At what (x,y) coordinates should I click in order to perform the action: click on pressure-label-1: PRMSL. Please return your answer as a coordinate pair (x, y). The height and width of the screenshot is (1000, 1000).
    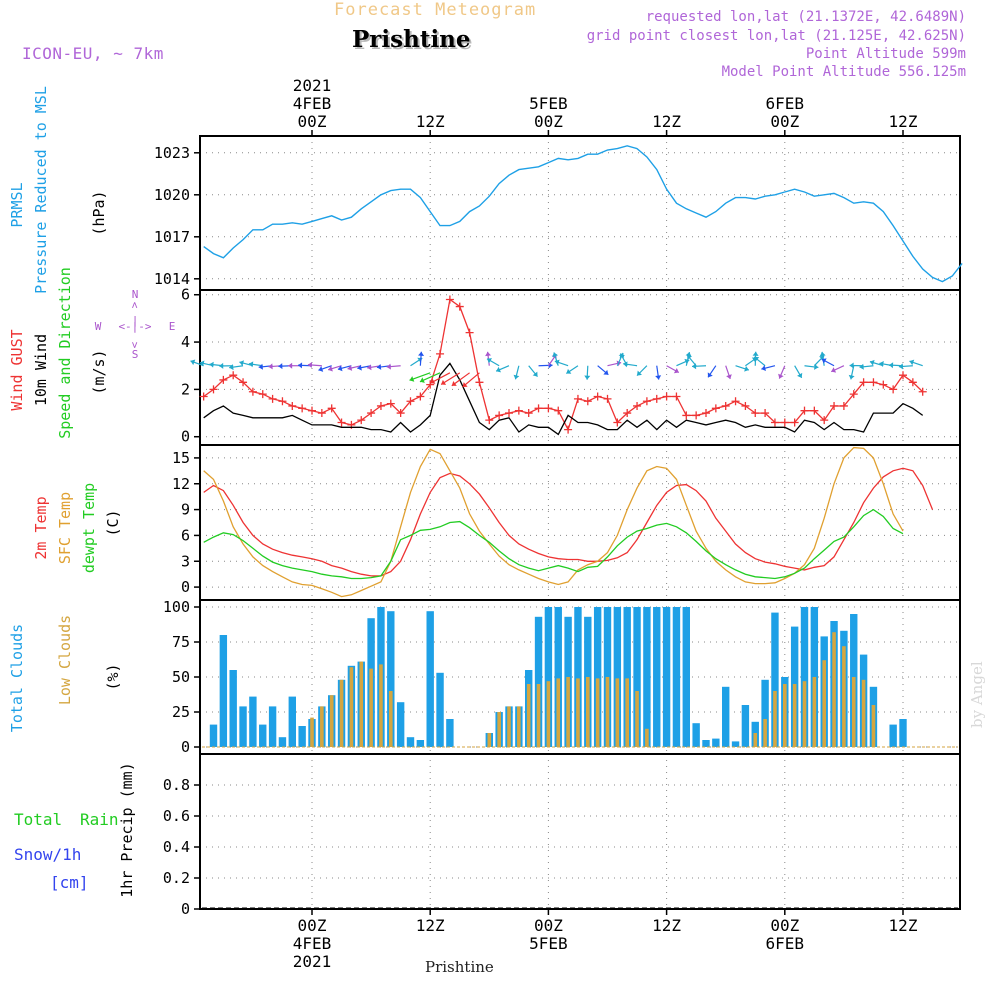
    Looking at the image, I should click on (17, 204).